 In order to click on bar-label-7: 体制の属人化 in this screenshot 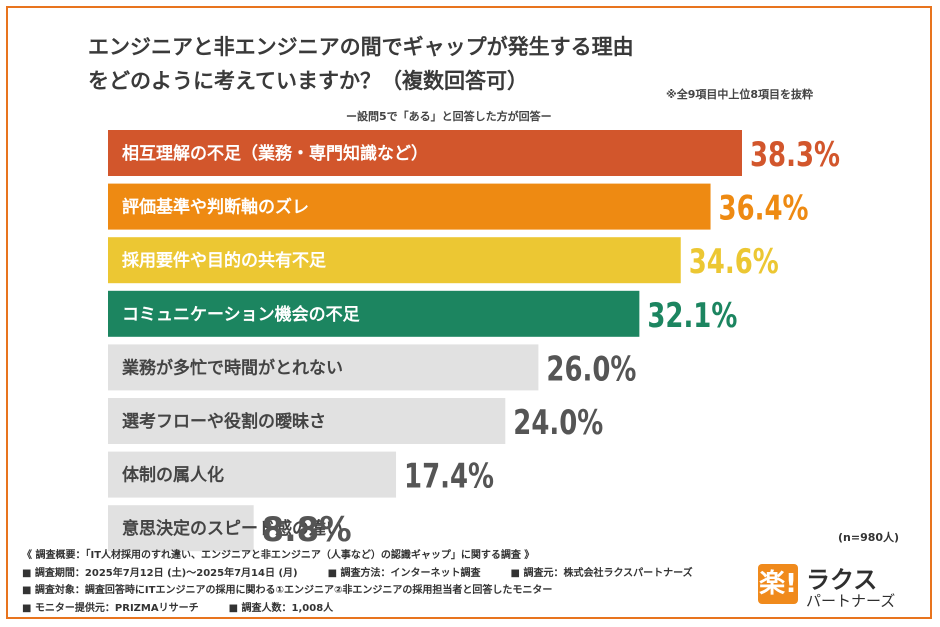, I will do `click(173, 475)`.